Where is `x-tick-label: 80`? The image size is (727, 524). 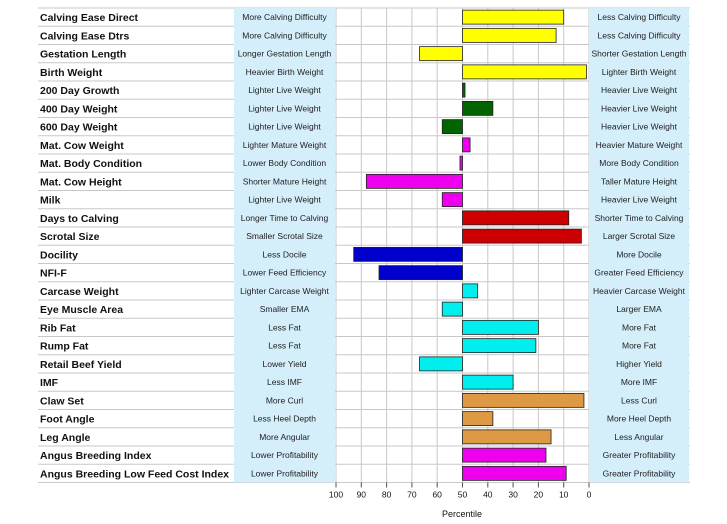 x-tick-label: 80 is located at coordinates (387, 495).